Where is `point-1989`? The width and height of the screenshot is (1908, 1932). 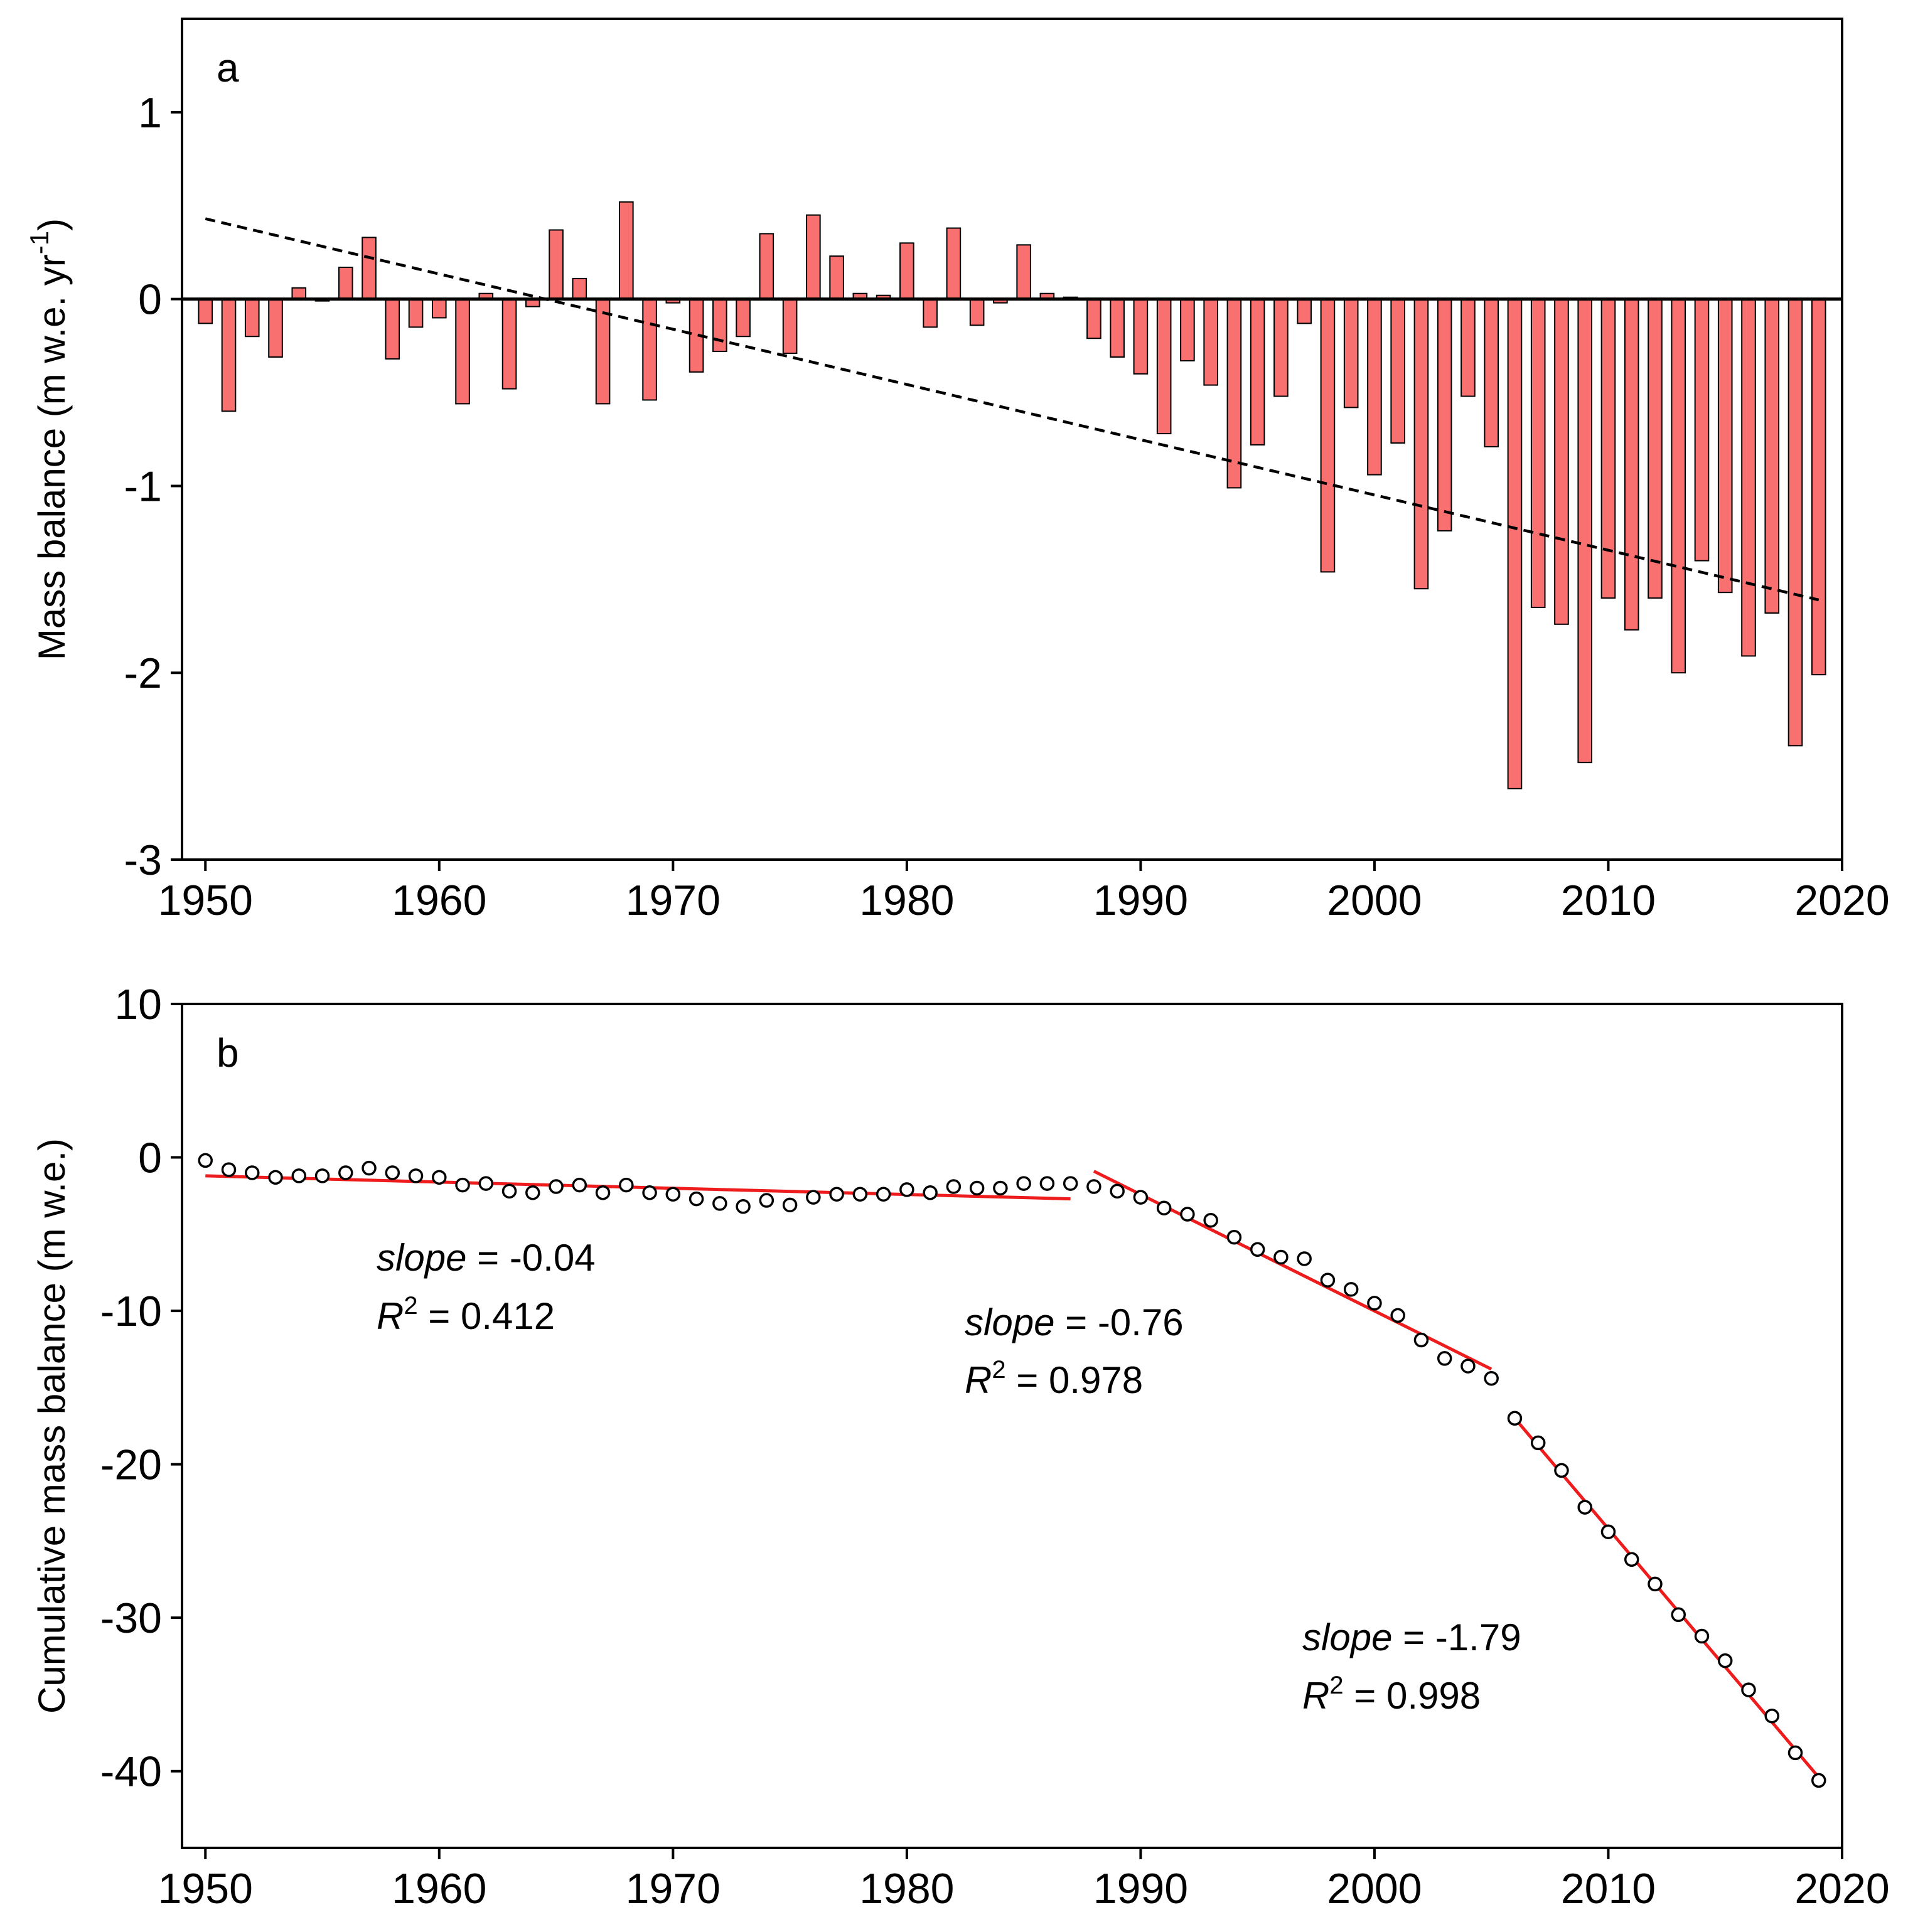
point-1989 is located at coordinates (1117, 1191).